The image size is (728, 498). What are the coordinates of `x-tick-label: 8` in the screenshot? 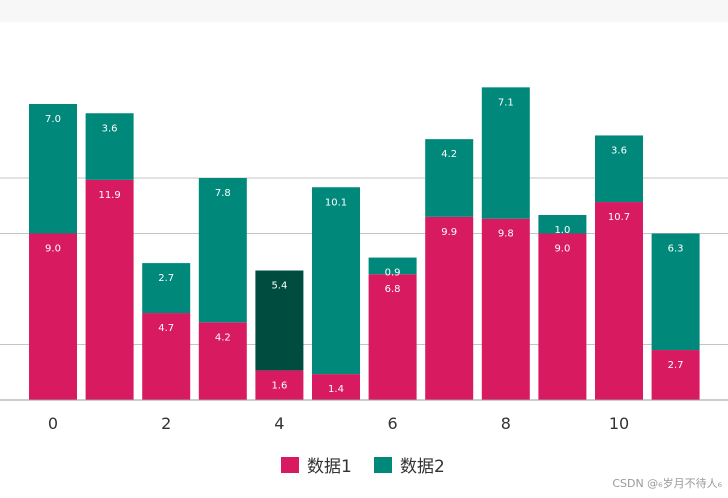 It's located at (506, 423).